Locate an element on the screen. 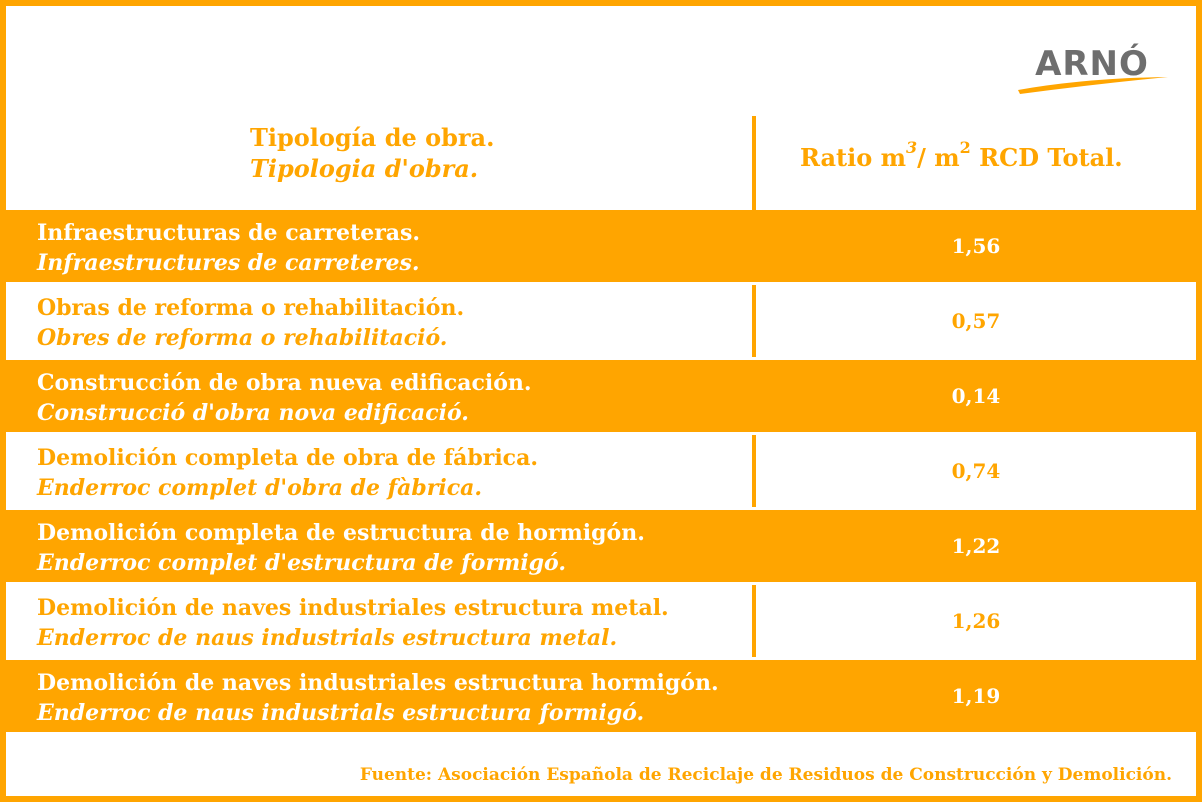  row-label-es: Demolición completa de obra de fábrica. is located at coordinates (287, 458).